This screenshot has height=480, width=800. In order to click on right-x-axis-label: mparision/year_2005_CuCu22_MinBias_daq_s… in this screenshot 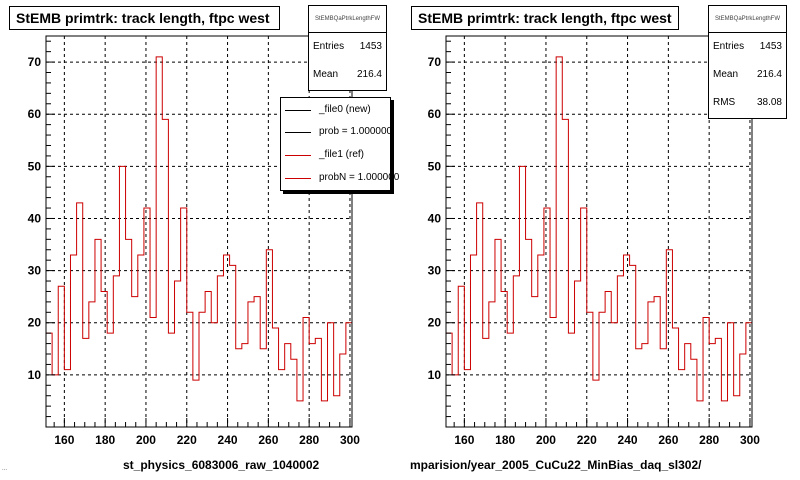, I will do `click(556, 465)`.